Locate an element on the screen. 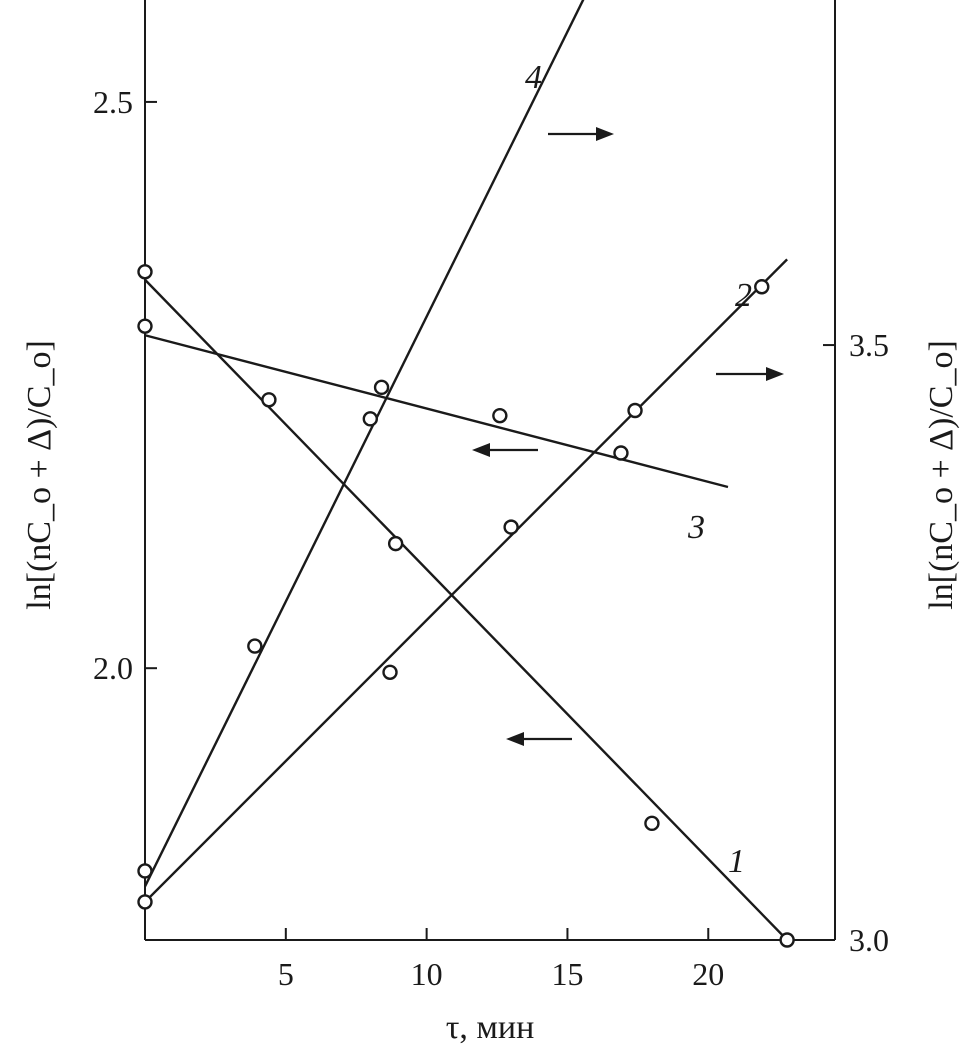  curve-label-1: 1 is located at coordinates (736, 861).